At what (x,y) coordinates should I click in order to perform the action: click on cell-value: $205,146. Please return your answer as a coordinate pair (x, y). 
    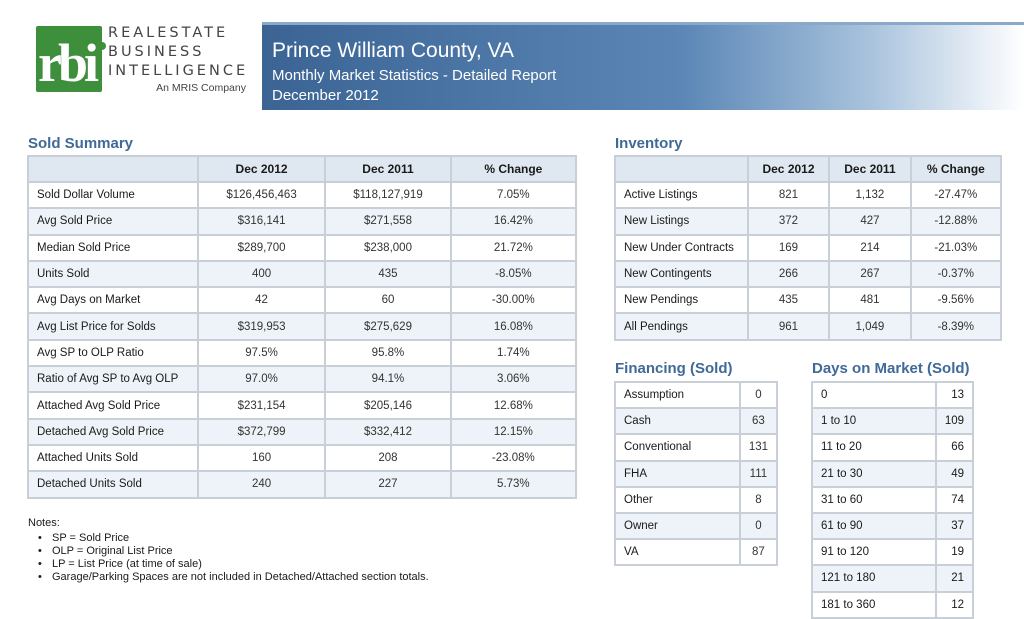
    Looking at the image, I should click on (388, 405).